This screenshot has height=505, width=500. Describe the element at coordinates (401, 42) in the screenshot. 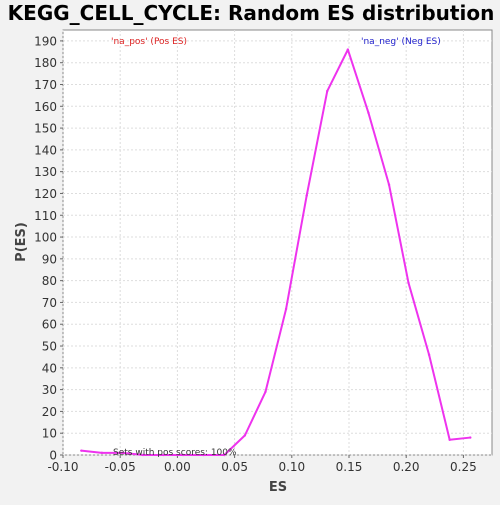

I see `annotation-neg-es: 'na_neg' (Neg ES)` at that location.